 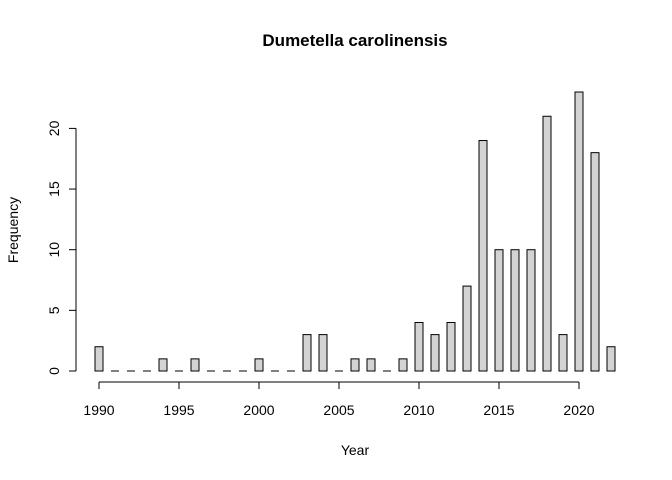 What do you see at coordinates (54, 310) in the screenshot?
I see `y-tick-label-5: 5` at bounding box center [54, 310].